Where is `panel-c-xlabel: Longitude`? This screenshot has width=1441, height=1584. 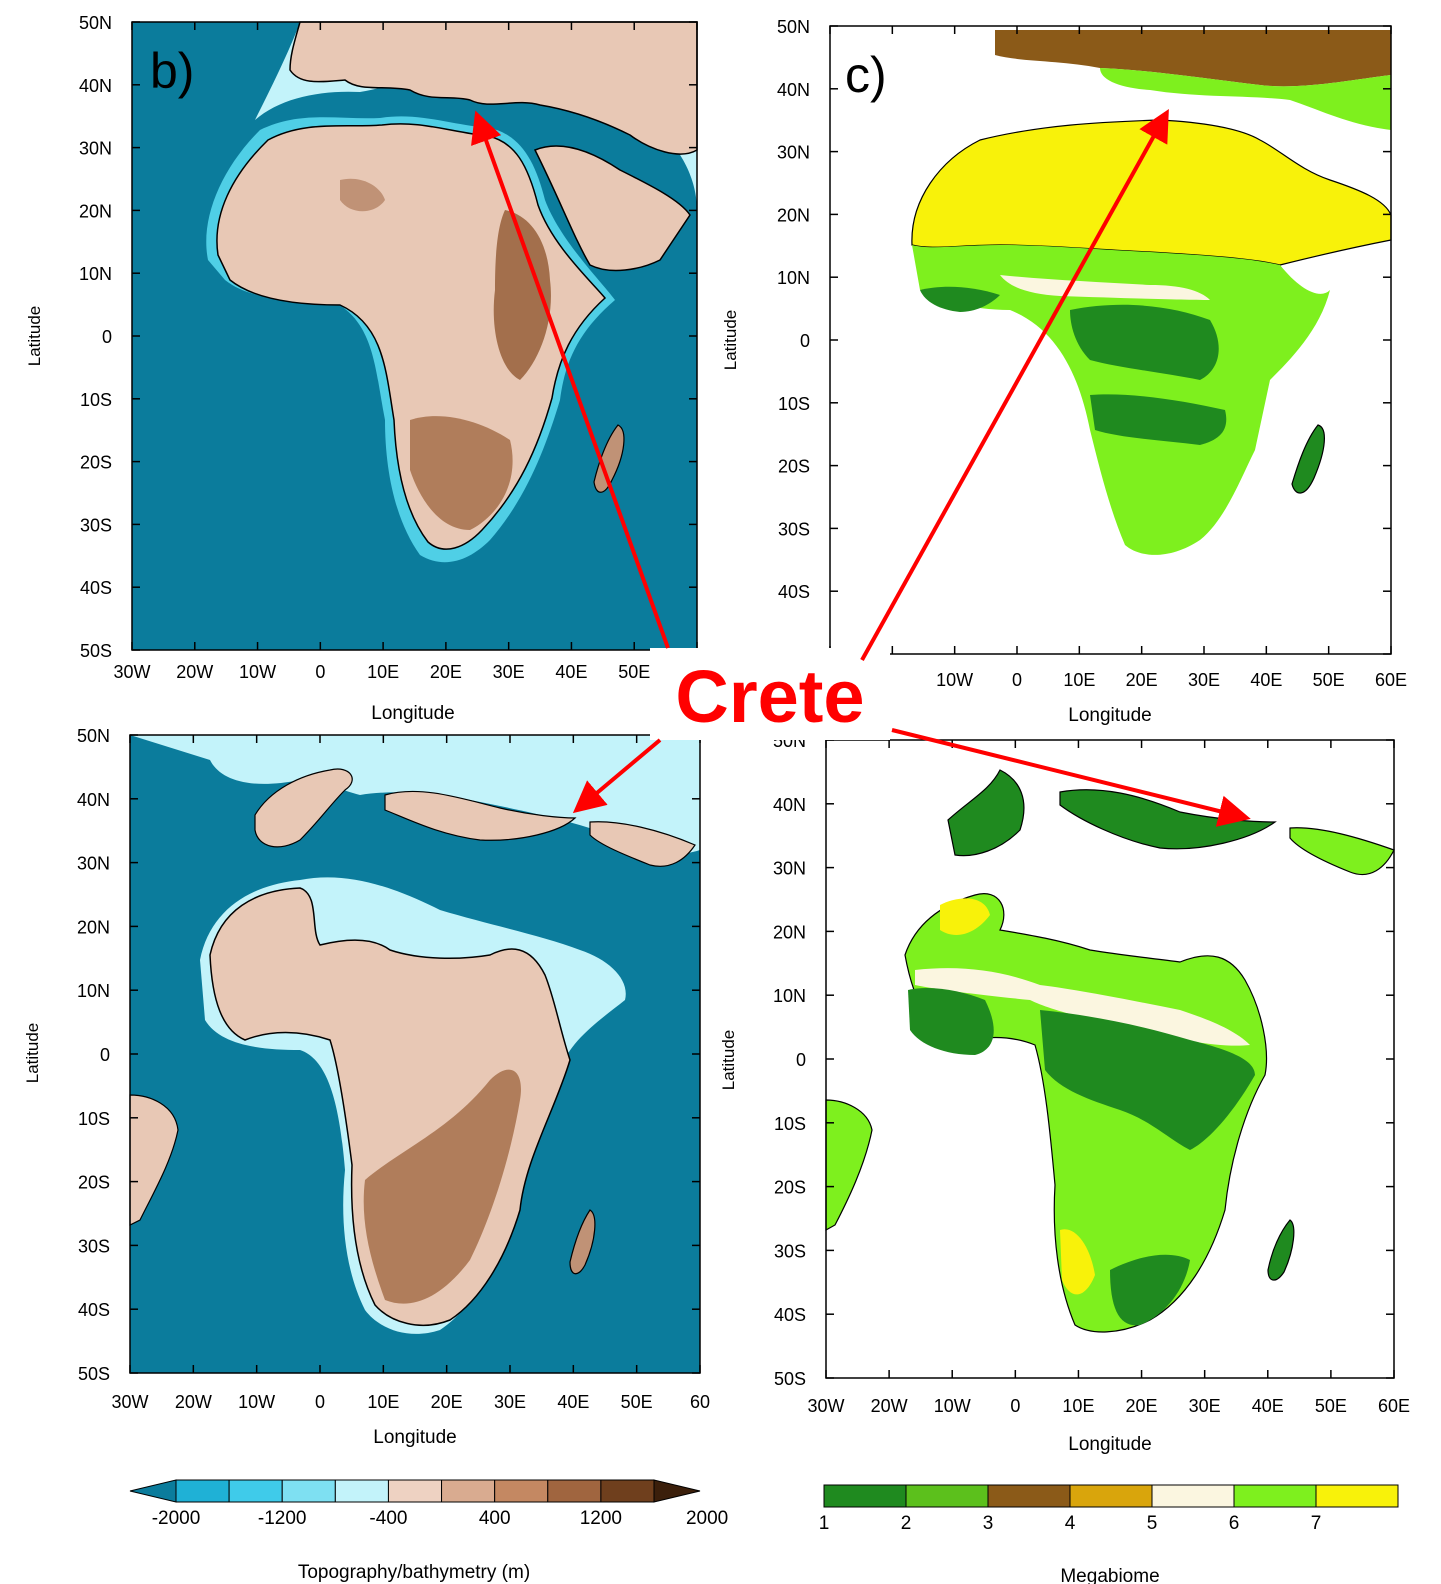
panel-c-xlabel: Longitude is located at coordinates (1109, 715).